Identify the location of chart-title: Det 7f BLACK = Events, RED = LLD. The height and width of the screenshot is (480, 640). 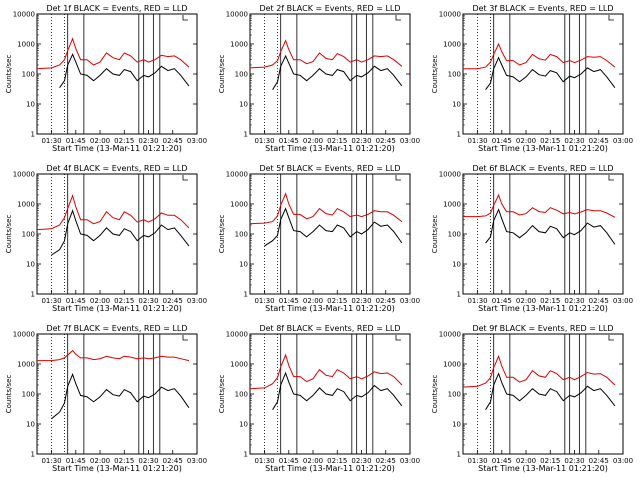
(116, 328).